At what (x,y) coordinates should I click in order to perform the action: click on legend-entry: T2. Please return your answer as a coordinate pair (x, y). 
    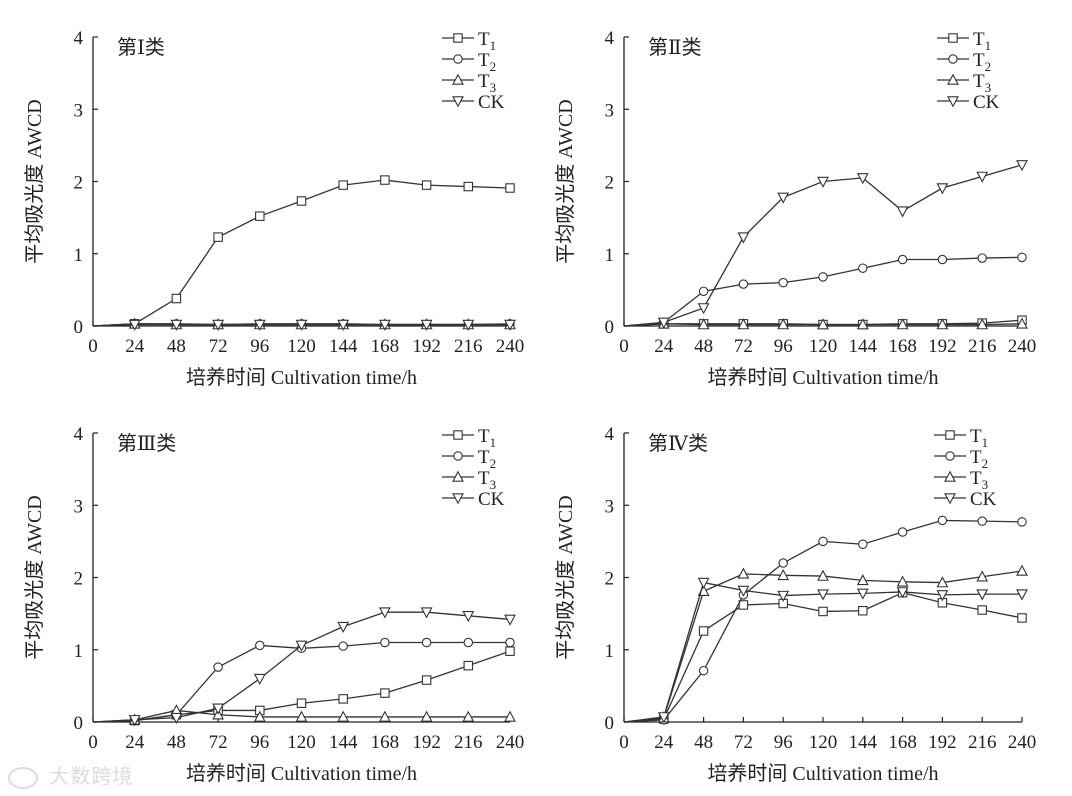
    Looking at the image, I should click on (964, 62).